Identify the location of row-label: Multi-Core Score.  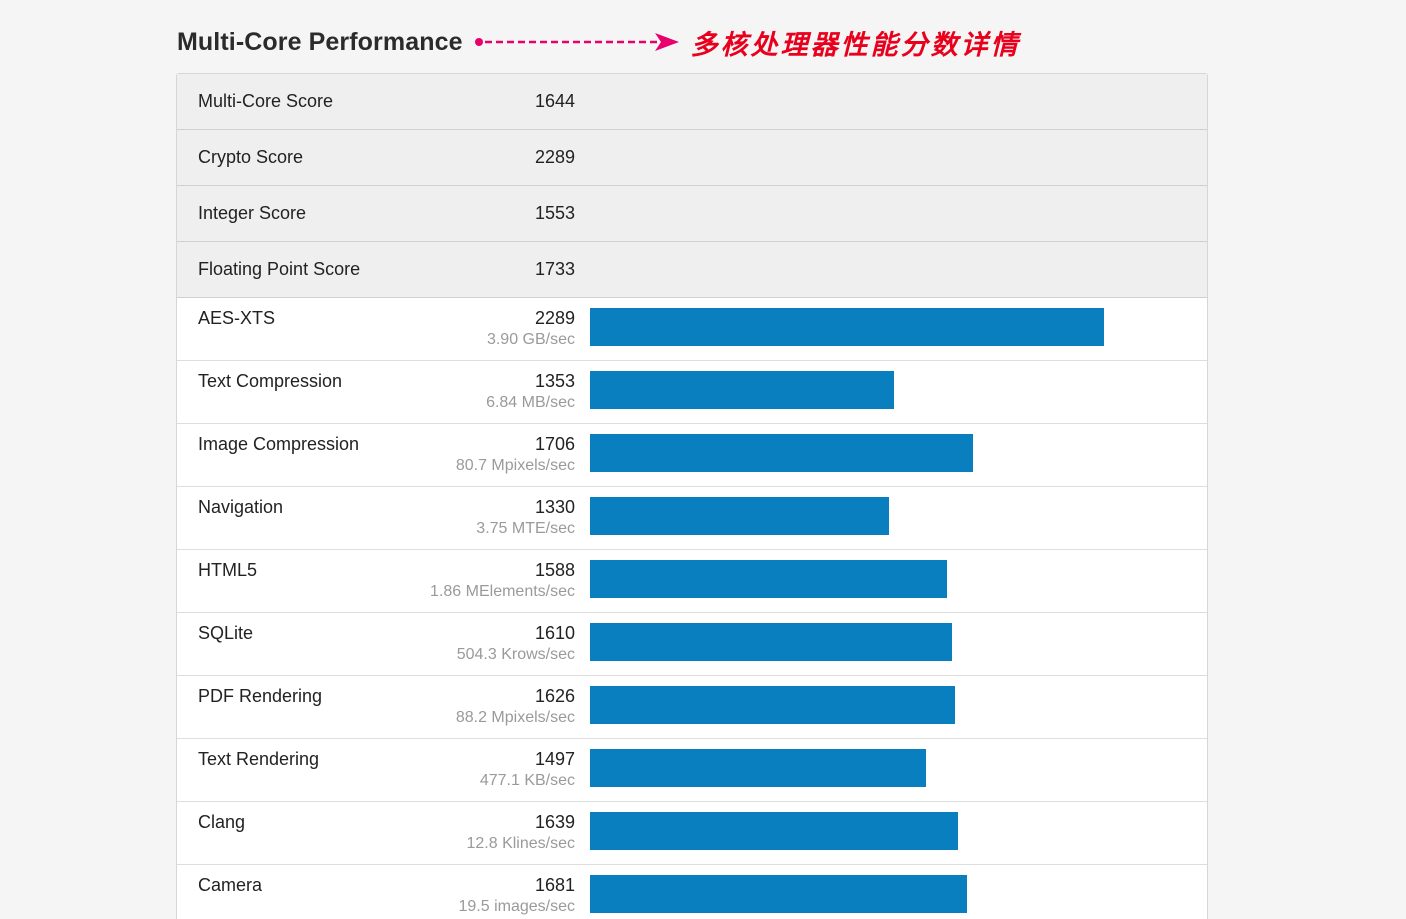
(266, 101).